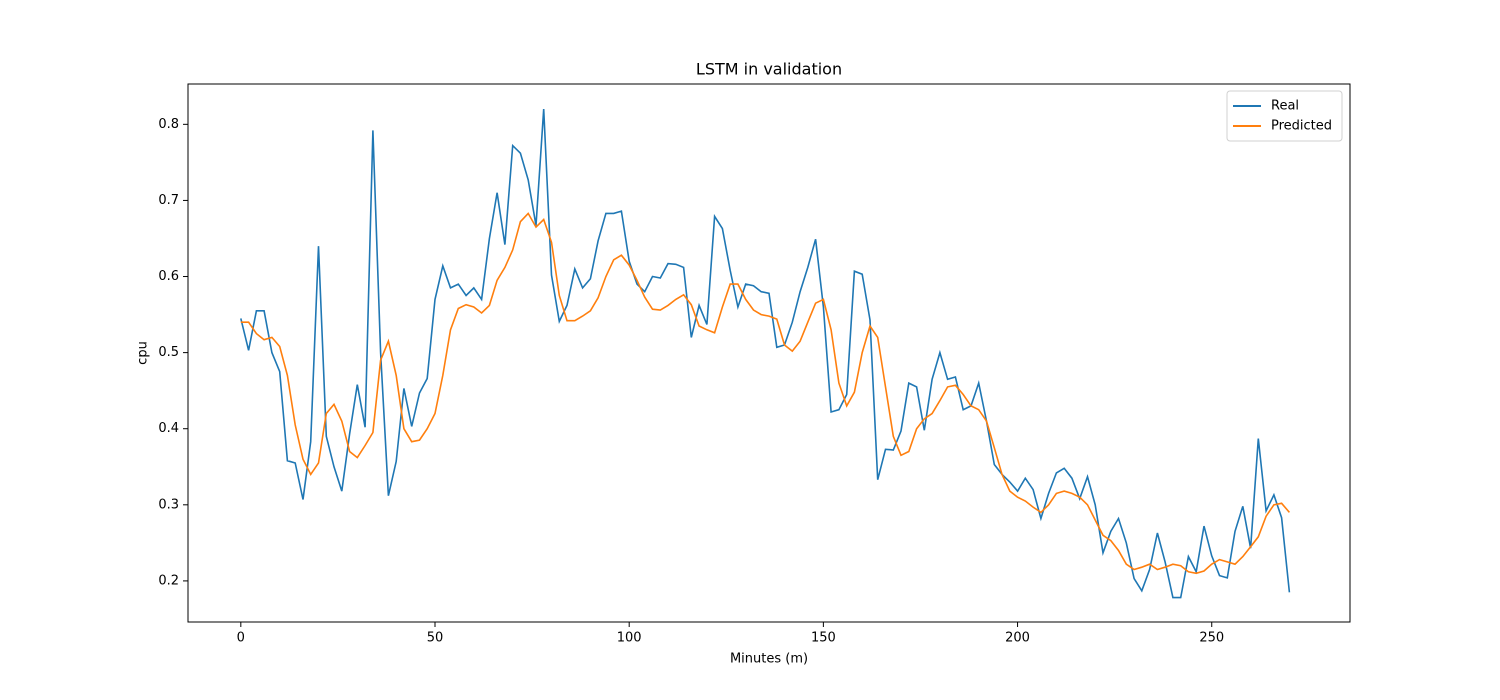 The image size is (1500, 700). I want to click on y-tick-label: 0.3, so click(168, 504).